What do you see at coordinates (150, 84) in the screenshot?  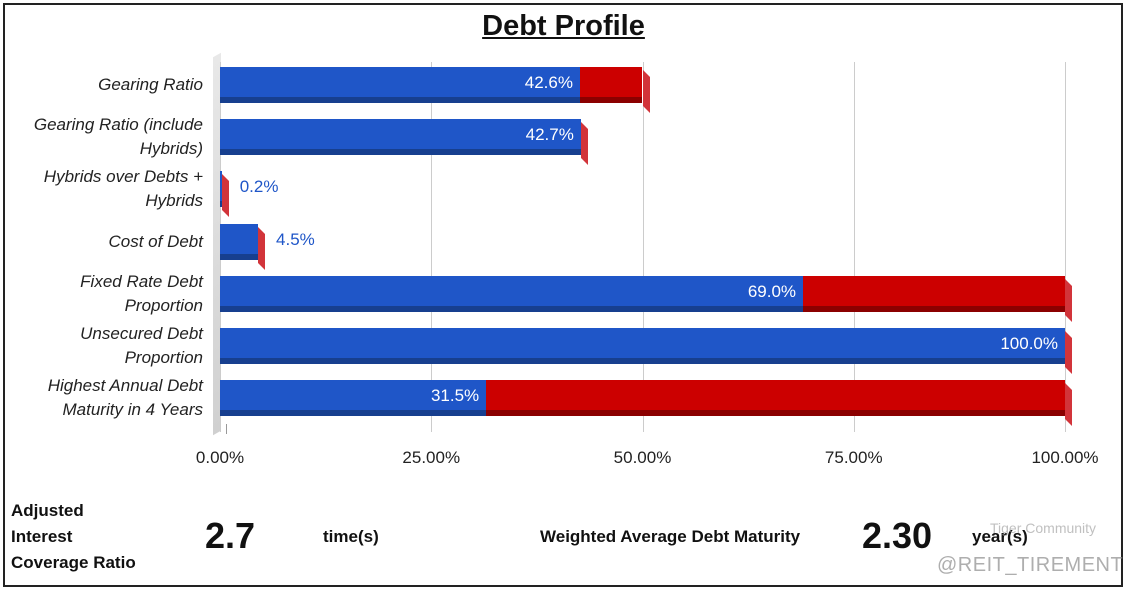 I see `category-label: Gearing Ratio` at bounding box center [150, 84].